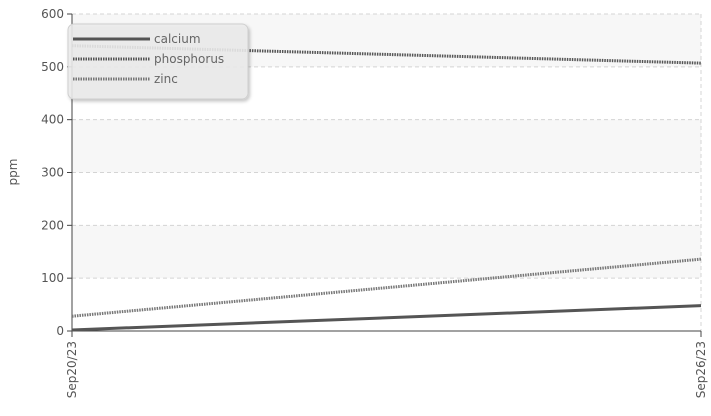 The height and width of the screenshot is (416, 711). What do you see at coordinates (386, 287) in the screenshot?
I see `series-line-zinc` at bounding box center [386, 287].